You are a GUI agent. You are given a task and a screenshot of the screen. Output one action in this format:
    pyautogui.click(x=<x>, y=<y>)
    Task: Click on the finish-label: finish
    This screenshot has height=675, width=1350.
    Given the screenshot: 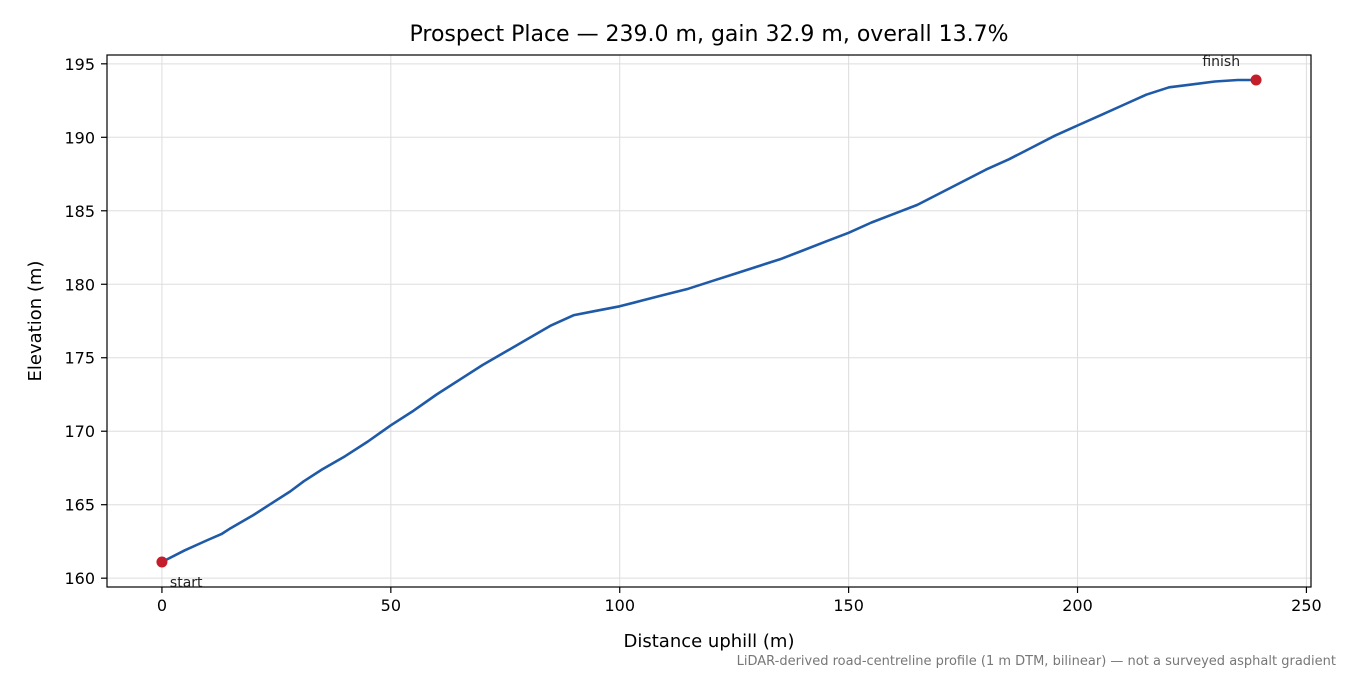 What is the action you would take?
    pyautogui.click(x=1221, y=62)
    